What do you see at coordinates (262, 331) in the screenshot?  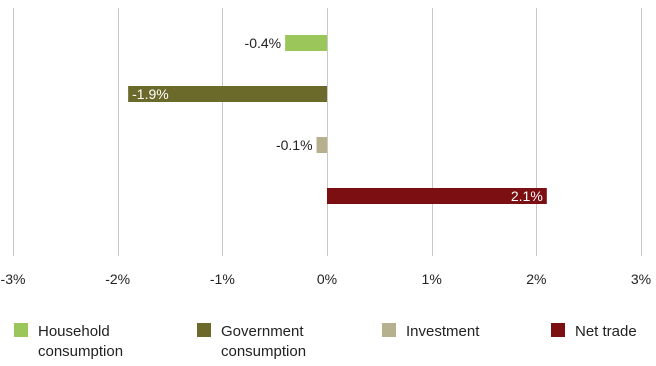 I see `legend-label-line-1: Government` at bounding box center [262, 331].